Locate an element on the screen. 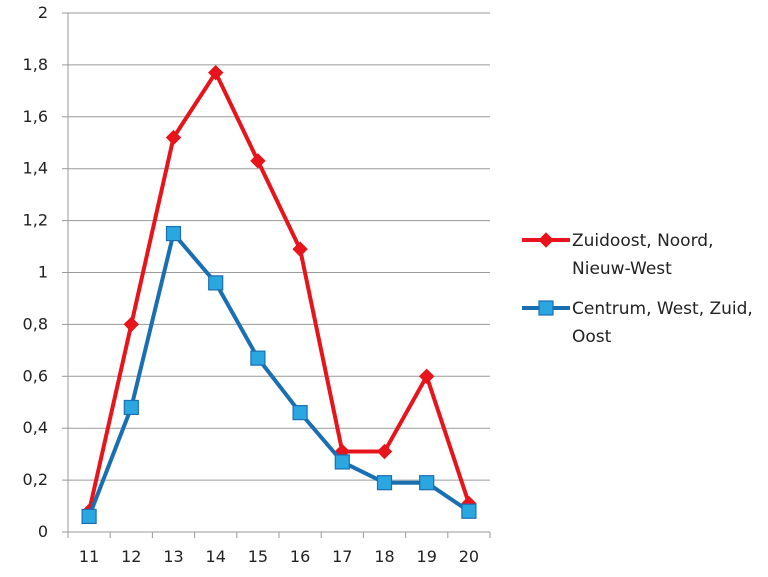 The image size is (768, 577). y-tick-label: 1,4 is located at coordinates (35, 168).